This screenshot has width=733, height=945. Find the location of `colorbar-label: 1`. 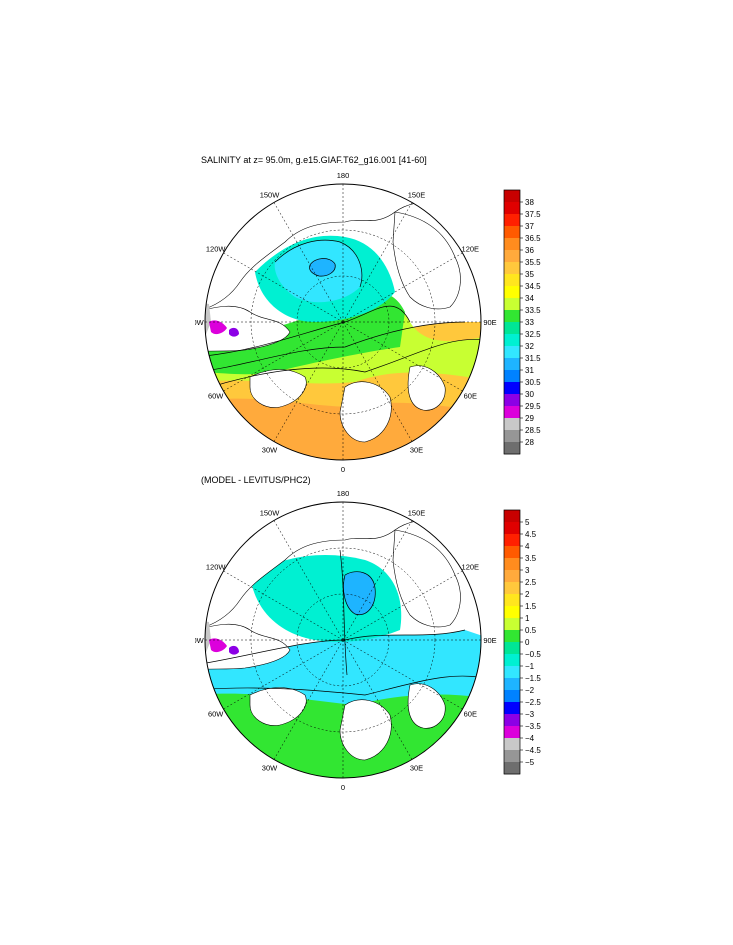

colorbar-label: 1 is located at coordinates (527, 618).